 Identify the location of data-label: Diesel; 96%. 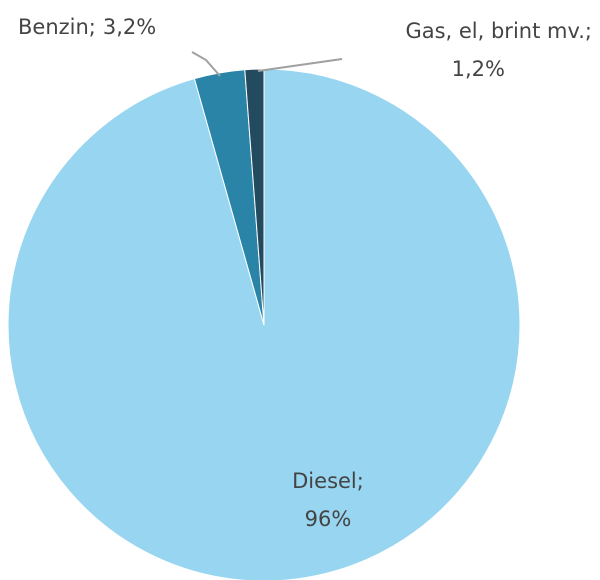
(328, 500).